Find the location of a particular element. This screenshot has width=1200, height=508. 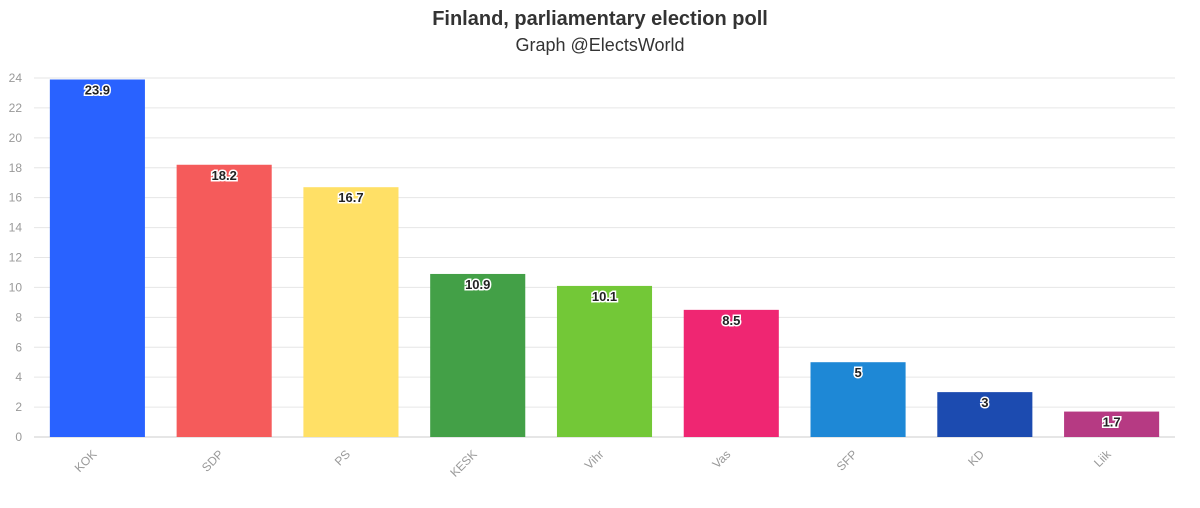

y-tick-label: 20 is located at coordinates (16, 138).